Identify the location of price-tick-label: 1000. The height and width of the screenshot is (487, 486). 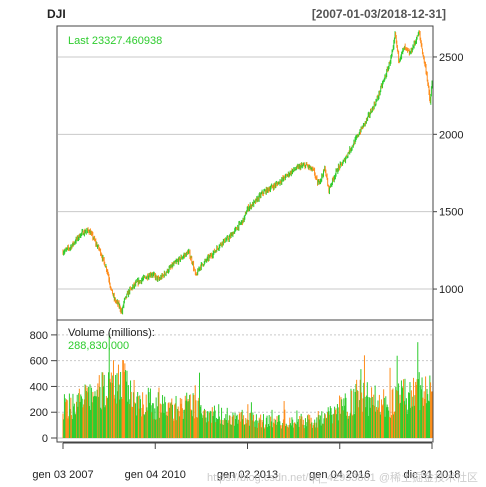
(451, 290).